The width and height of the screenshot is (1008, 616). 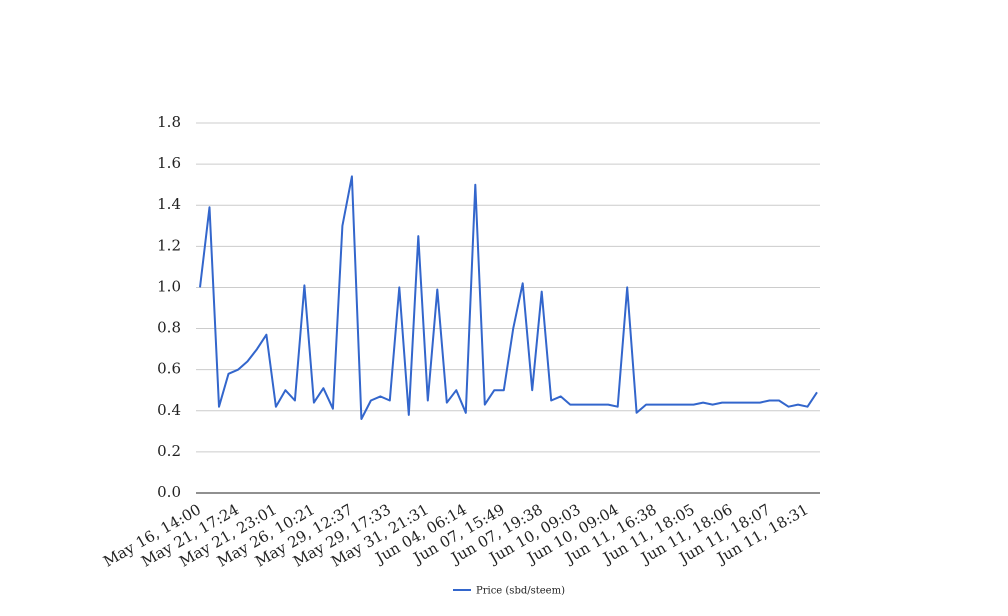 I want to click on y-tick-label: 1.0, so click(x=169, y=286).